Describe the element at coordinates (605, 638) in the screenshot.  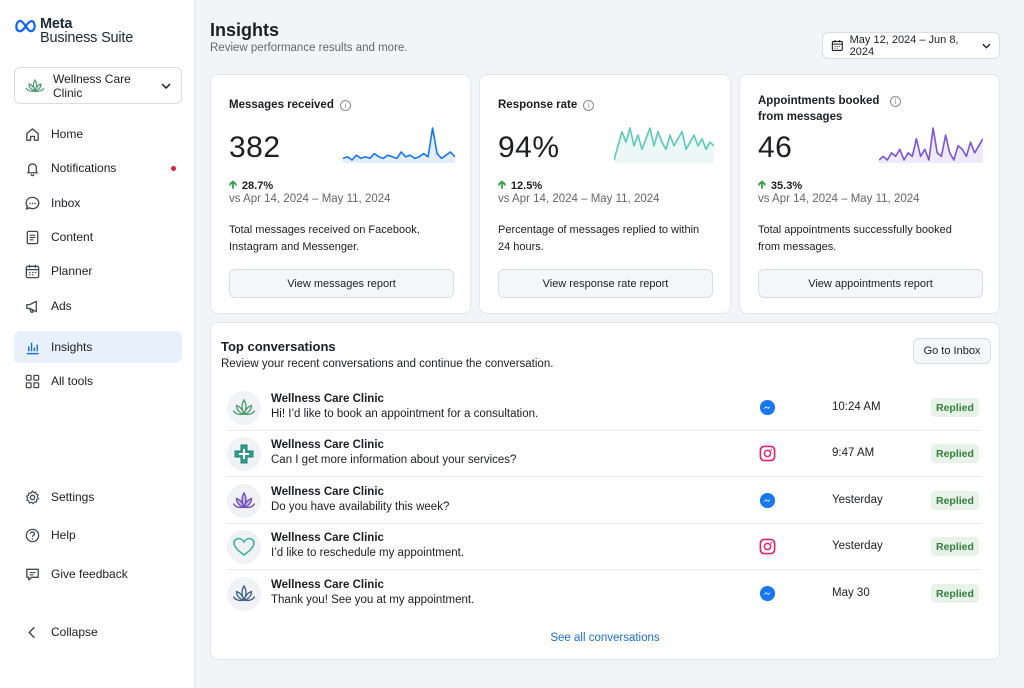
I see `see-all-conversations-link: See all conversations` at that location.